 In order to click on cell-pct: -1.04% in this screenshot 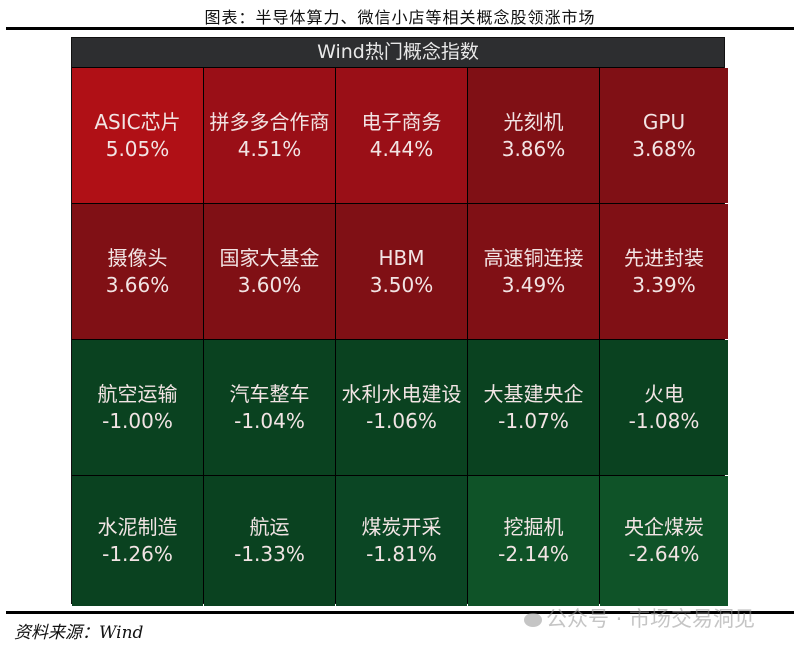, I will do `click(269, 420)`.